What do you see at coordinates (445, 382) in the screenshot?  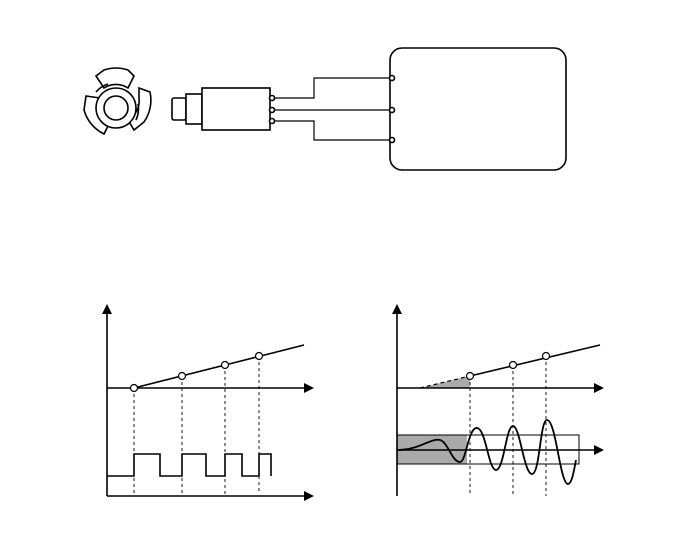 I see `right-dashed-extension` at bounding box center [445, 382].